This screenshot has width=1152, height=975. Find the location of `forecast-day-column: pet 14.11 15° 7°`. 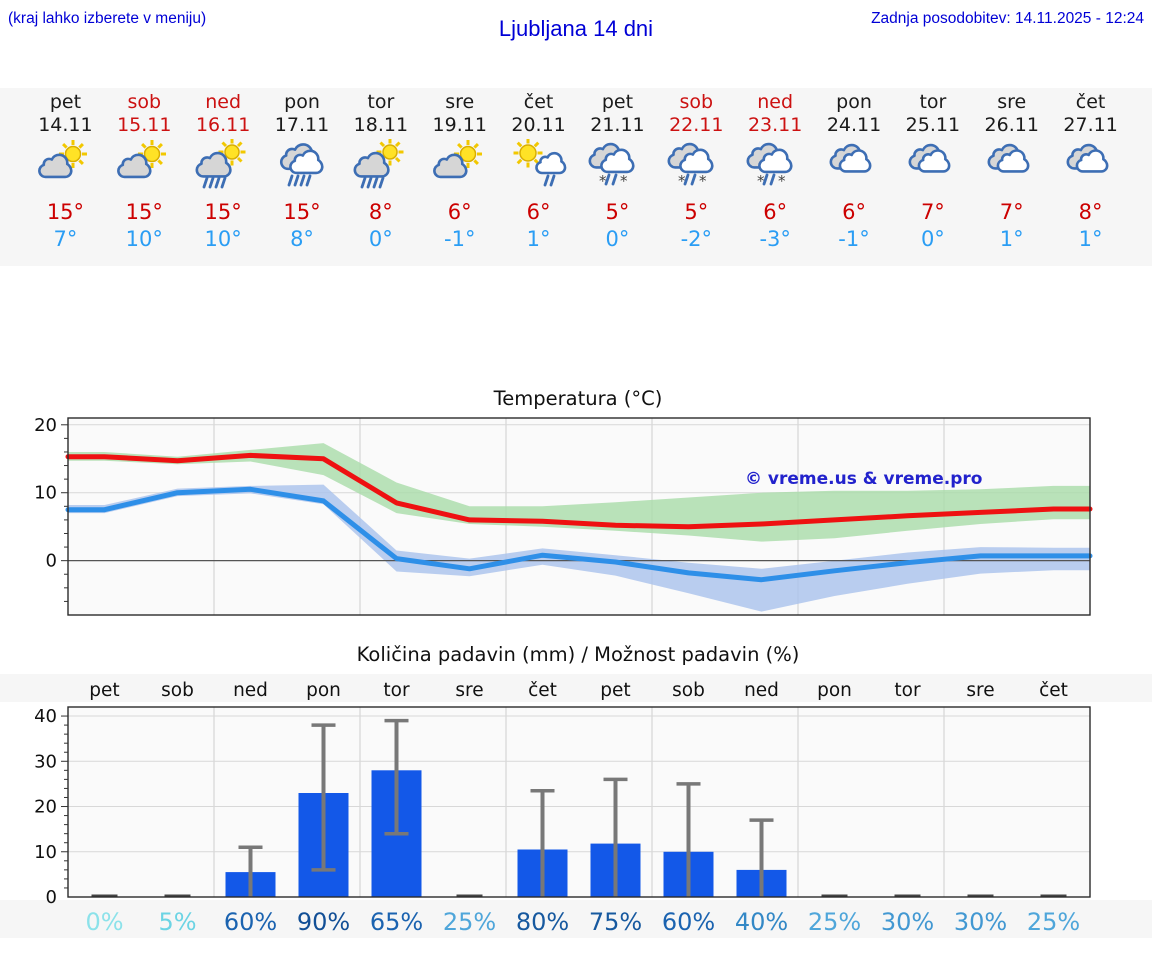

forecast-day-column: pet 14.11 15° 7° is located at coordinates (65, 170).